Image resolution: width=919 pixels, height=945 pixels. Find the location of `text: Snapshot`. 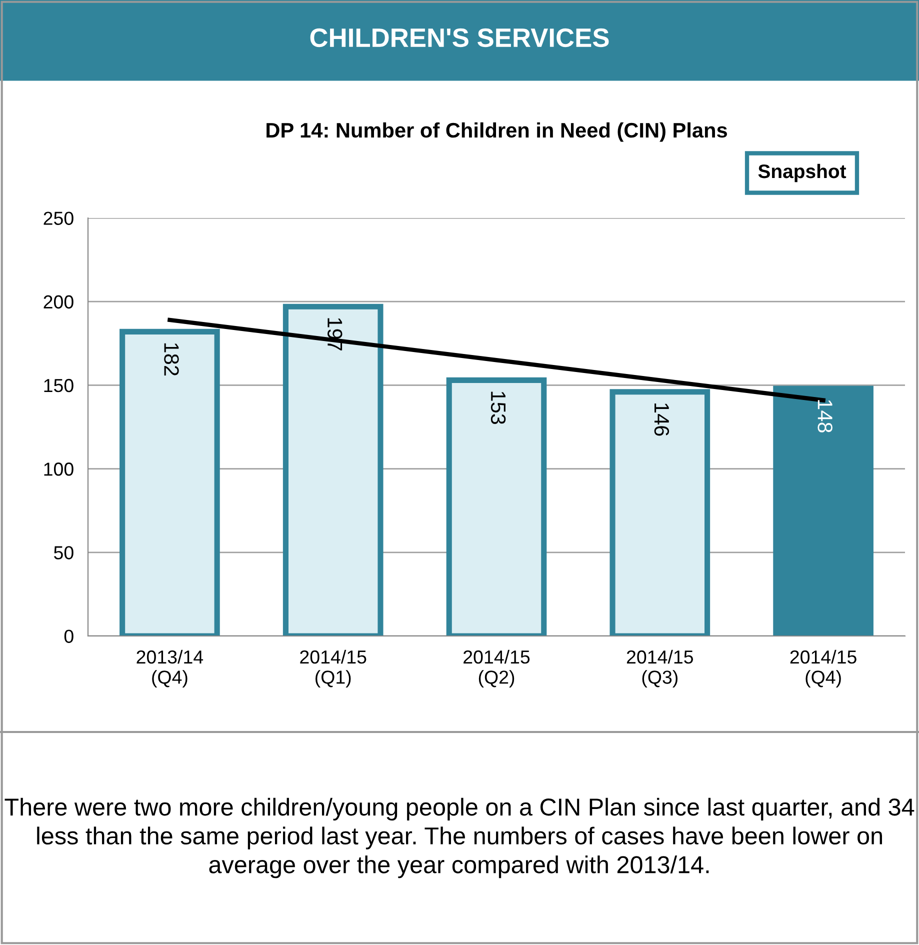

text: Snapshot is located at coordinates (802, 173).